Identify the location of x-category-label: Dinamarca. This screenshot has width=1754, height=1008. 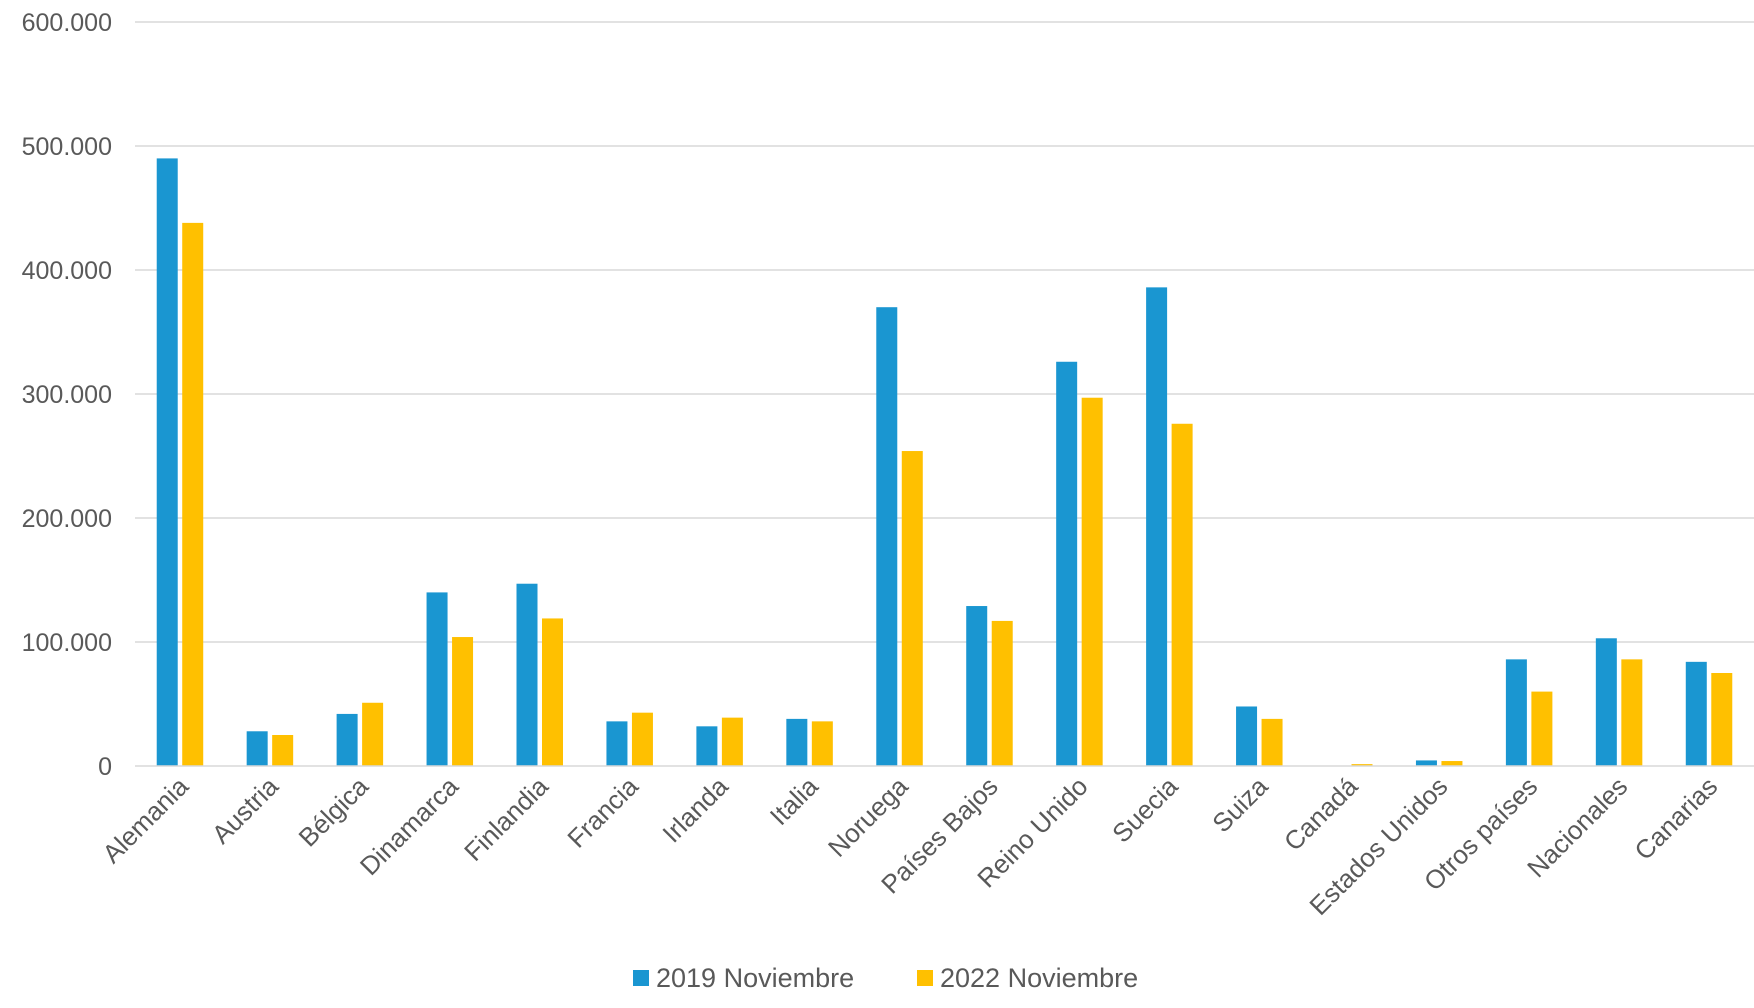
(409, 826).